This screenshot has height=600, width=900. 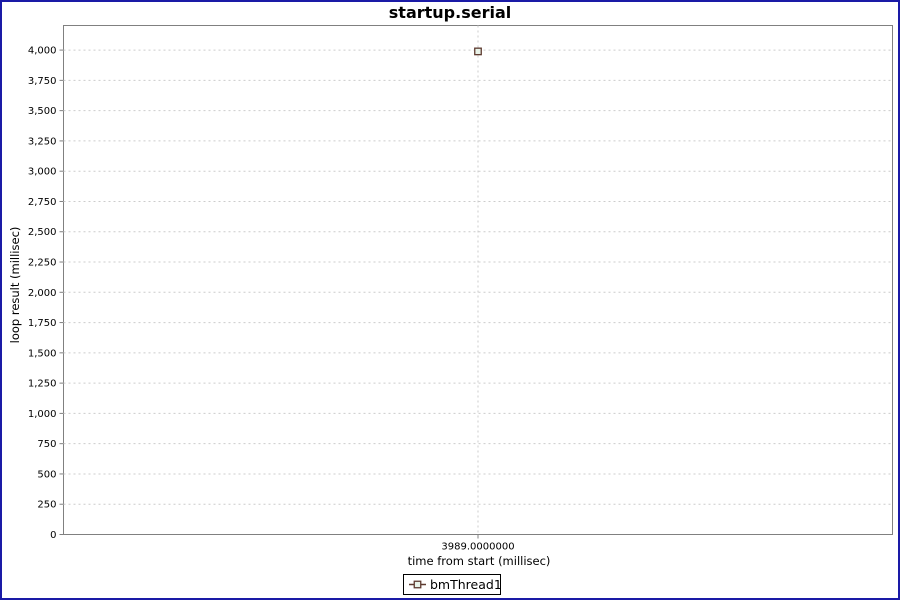 What do you see at coordinates (42, 353) in the screenshot?
I see `y-tick-label: 1,500` at bounding box center [42, 353].